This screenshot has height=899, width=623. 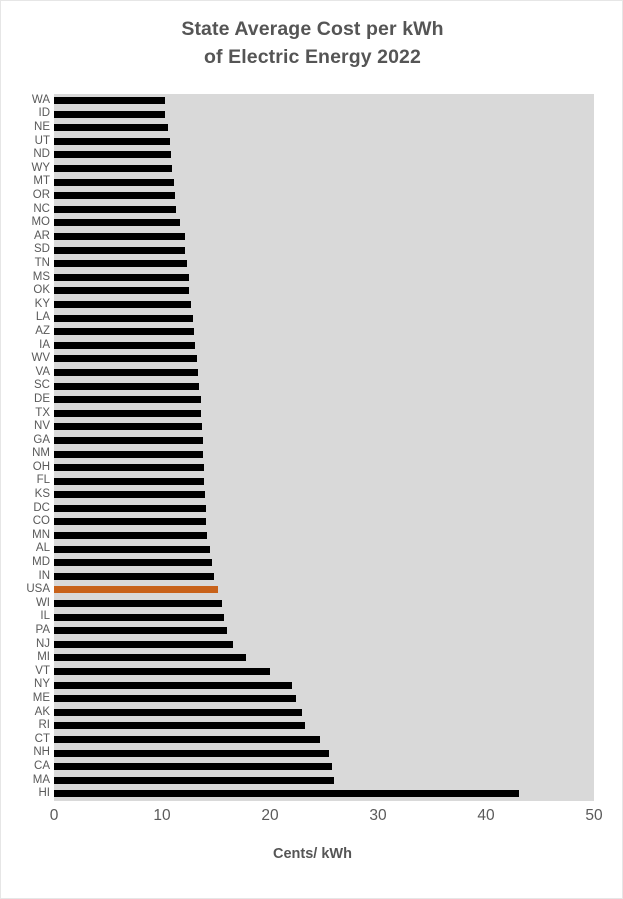 What do you see at coordinates (130, 495) in the screenshot?
I see `bar-ks` at bounding box center [130, 495].